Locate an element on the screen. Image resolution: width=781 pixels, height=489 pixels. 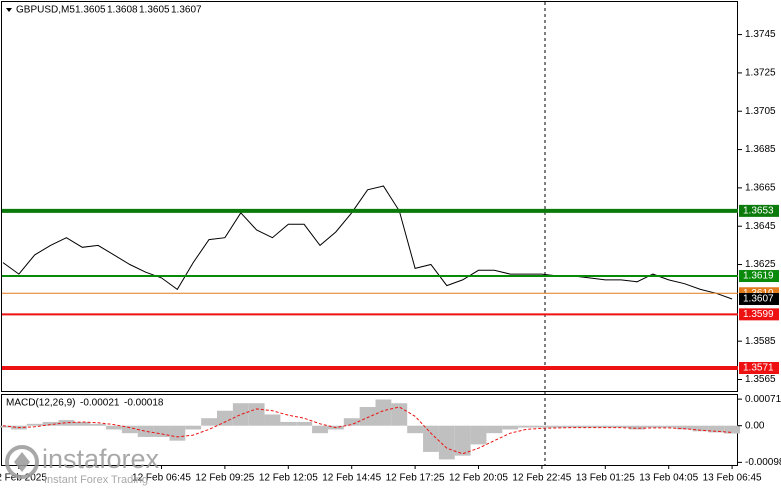
indicator-title: MACD(12,26,9) is located at coordinates (40, 403).